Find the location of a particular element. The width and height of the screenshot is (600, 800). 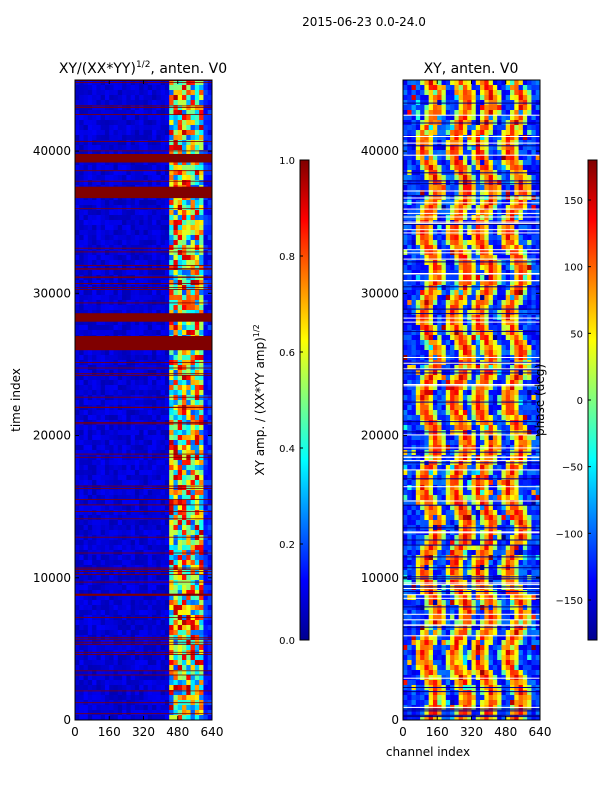

left-colorbar-ticks: 0.00.20.40.60.81.0 is located at coordinates (291, 401).